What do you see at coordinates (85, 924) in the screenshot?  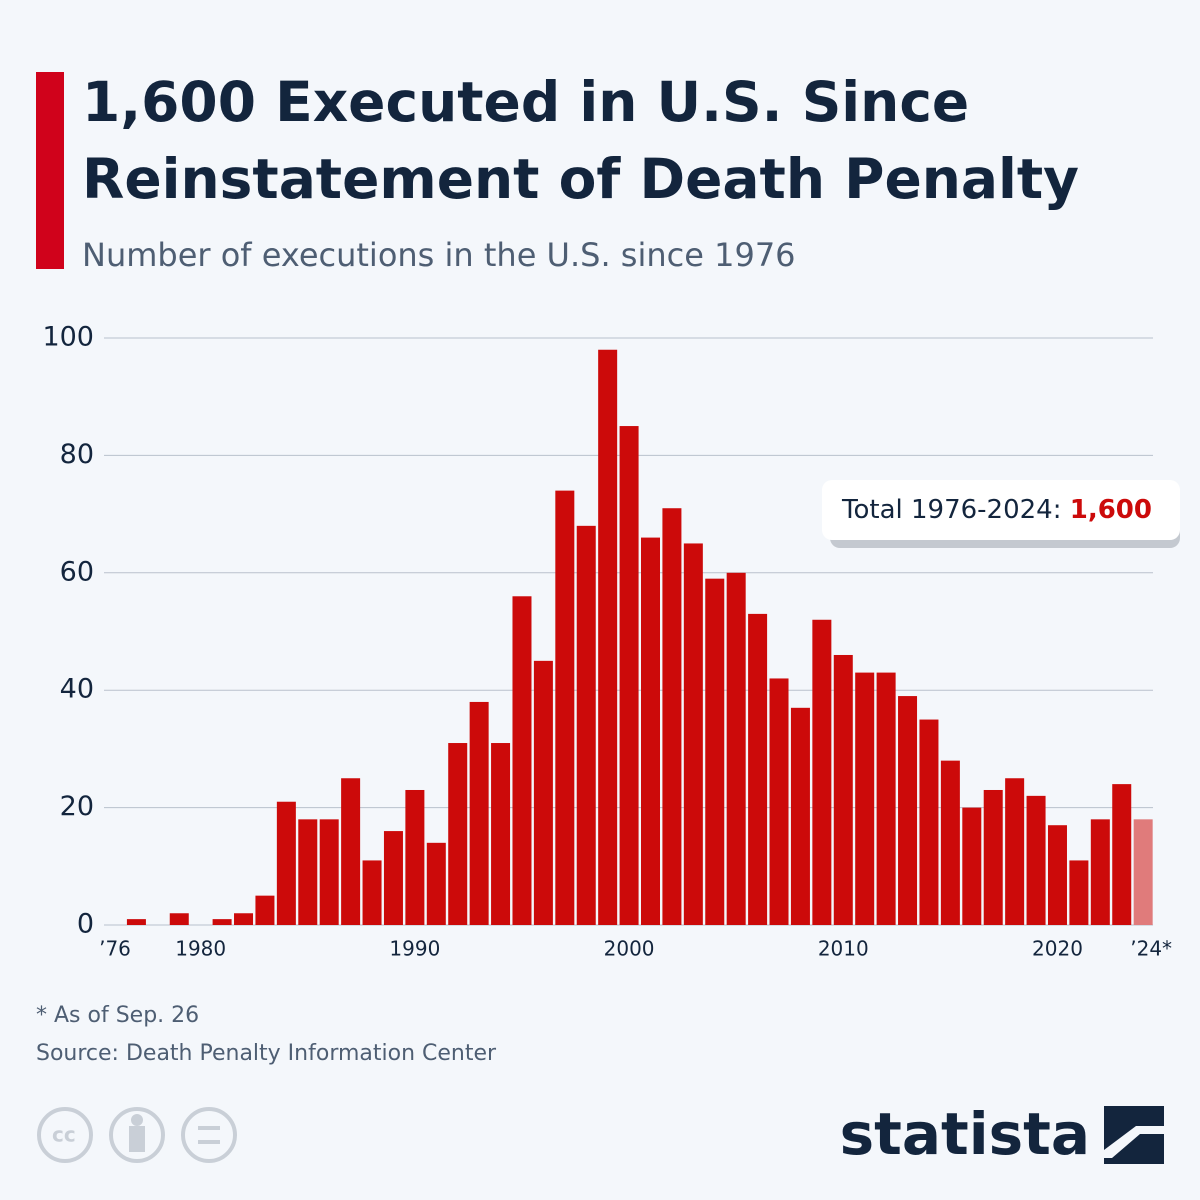 I see `y-tick-label: 0` at bounding box center [85, 924].